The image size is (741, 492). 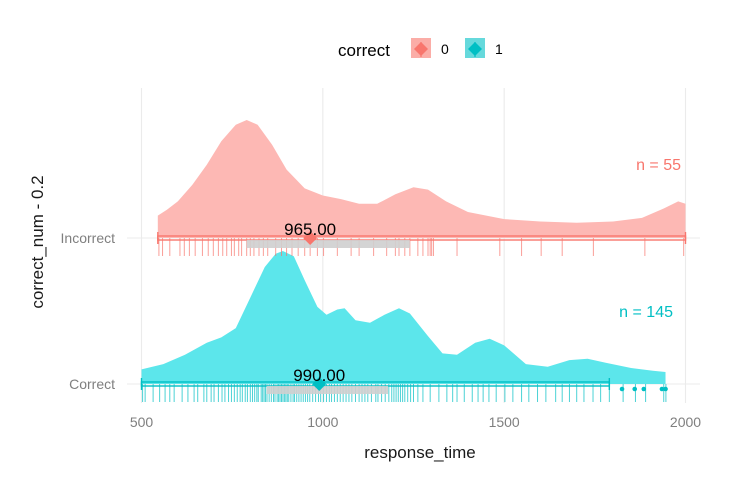 I want to click on median-label-0: 965.00, so click(x=310, y=229).